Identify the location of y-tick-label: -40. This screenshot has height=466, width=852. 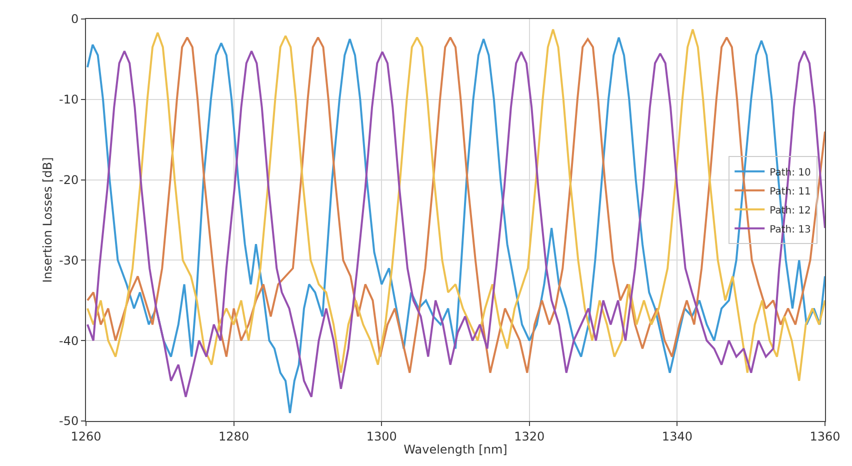
(68, 341).